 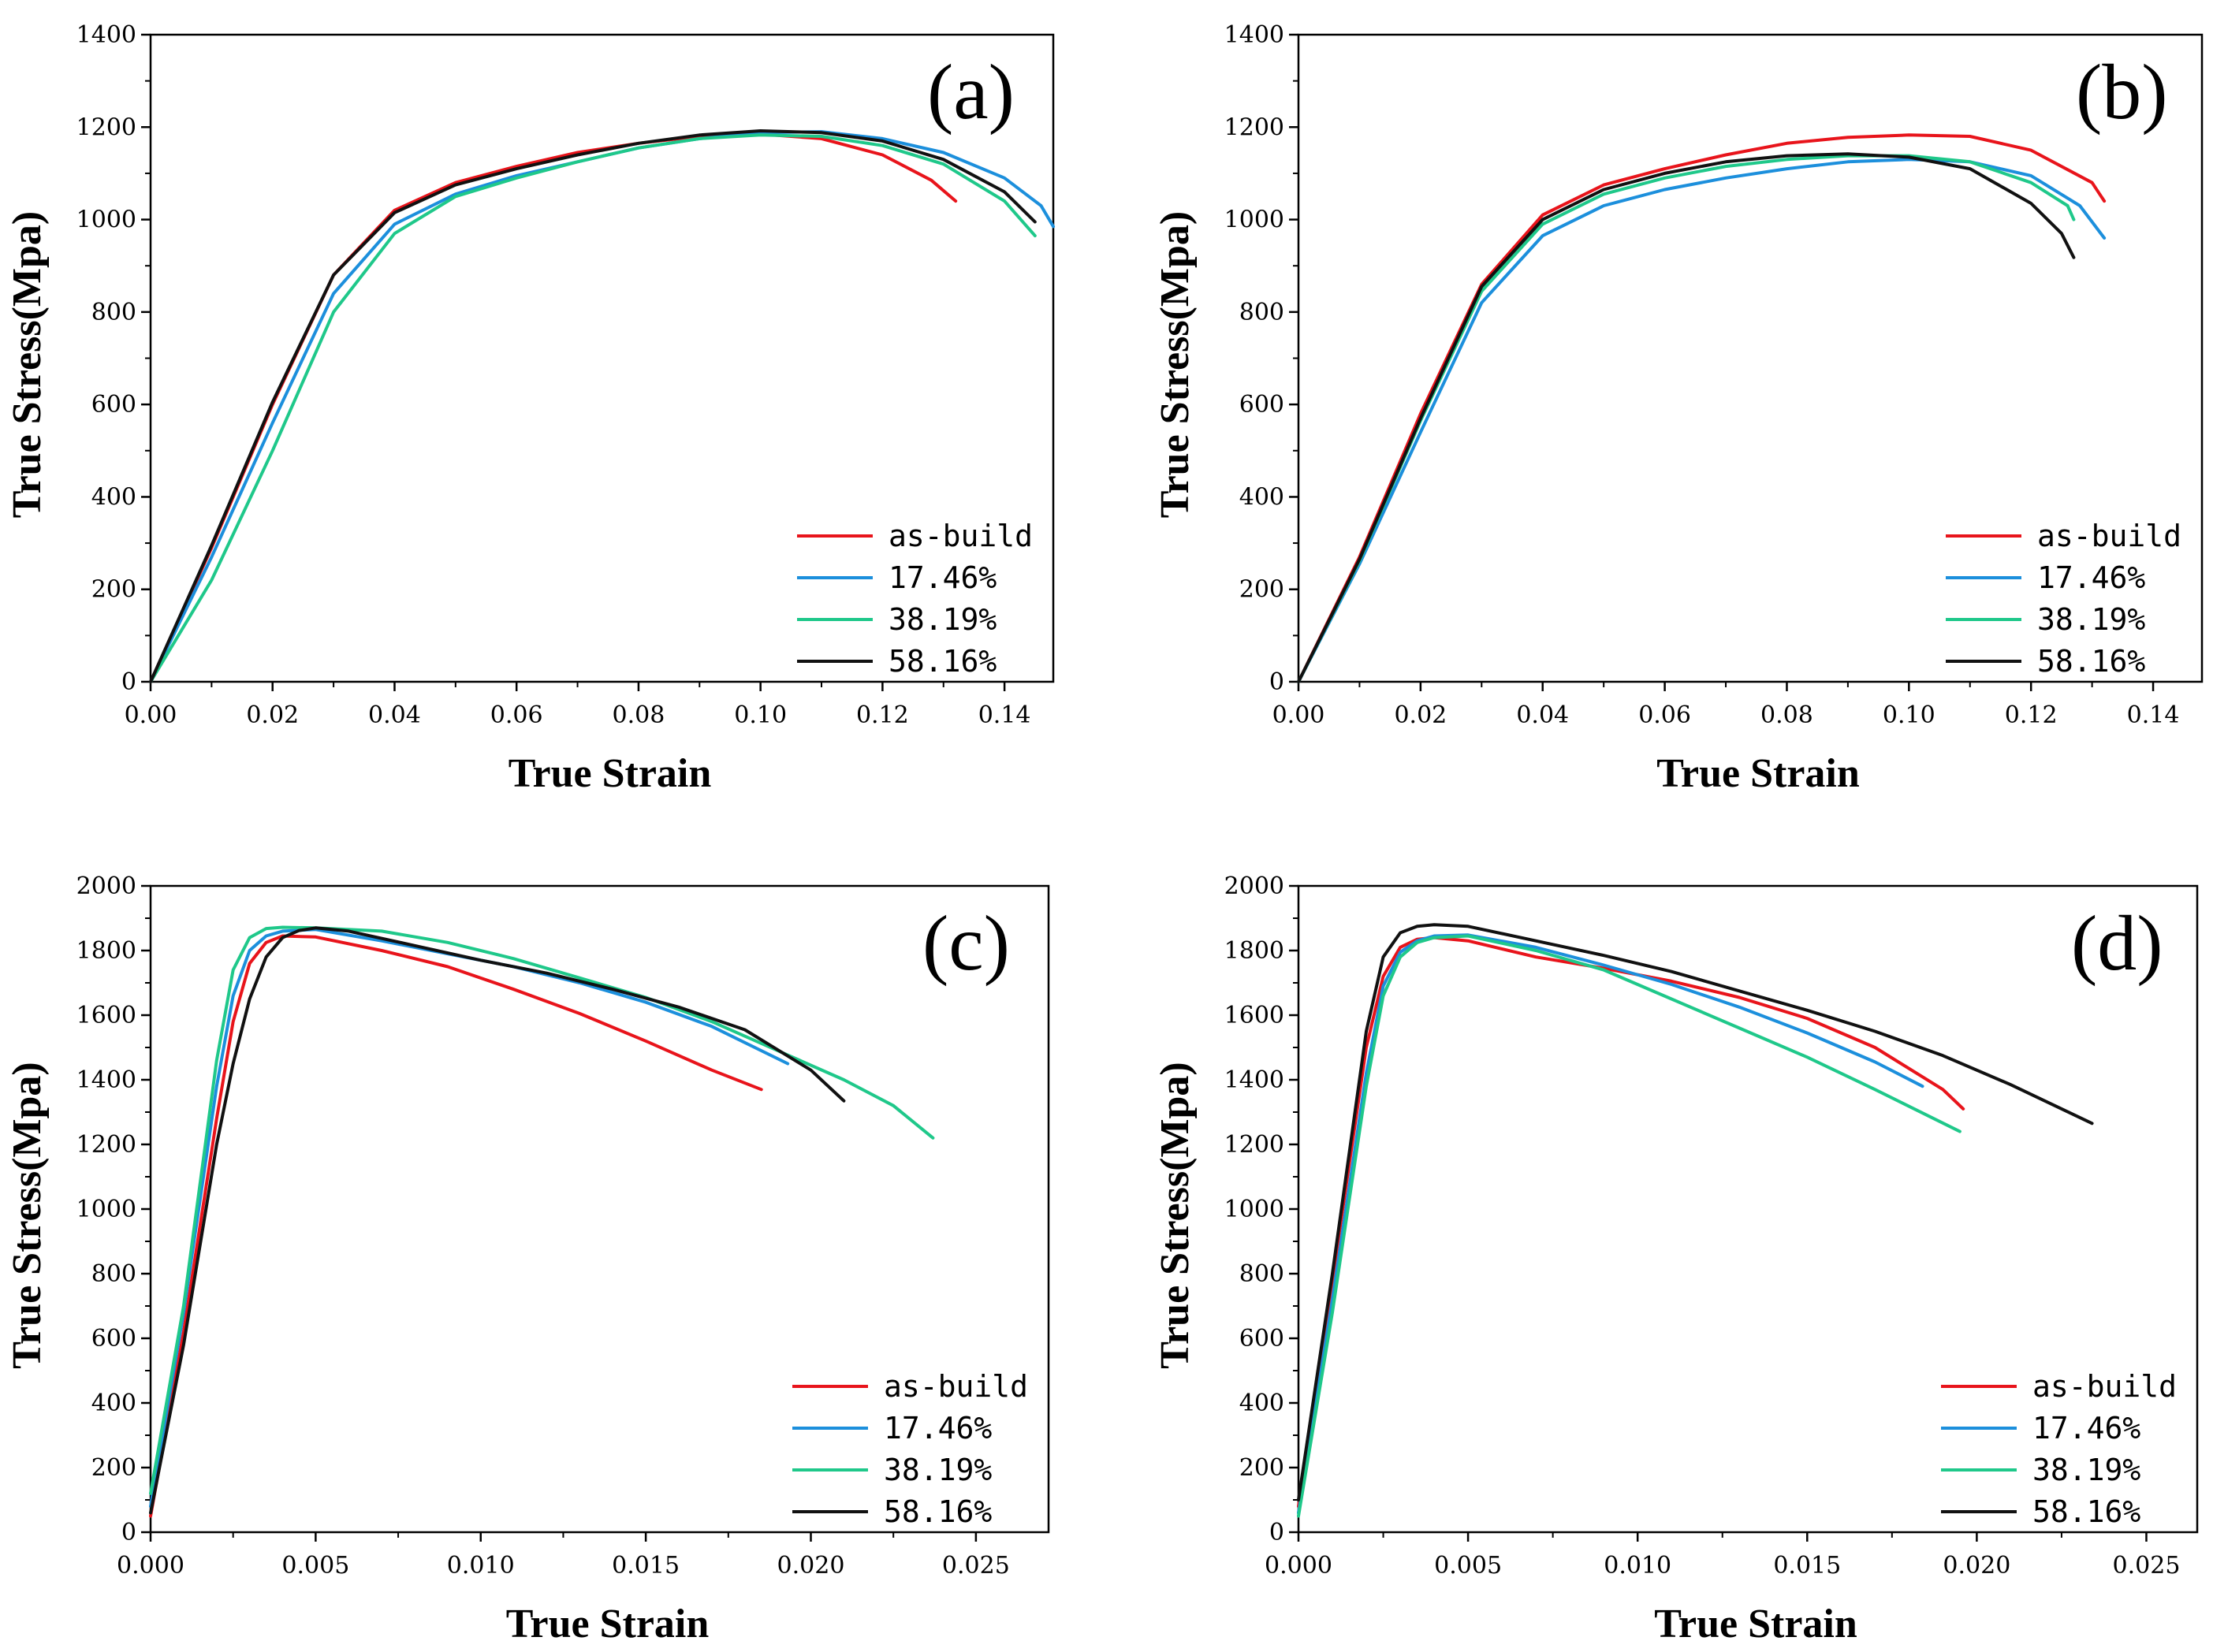 What do you see at coordinates (2117, 943) in the screenshot?
I see `panel-label: (d)` at bounding box center [2117, 943].